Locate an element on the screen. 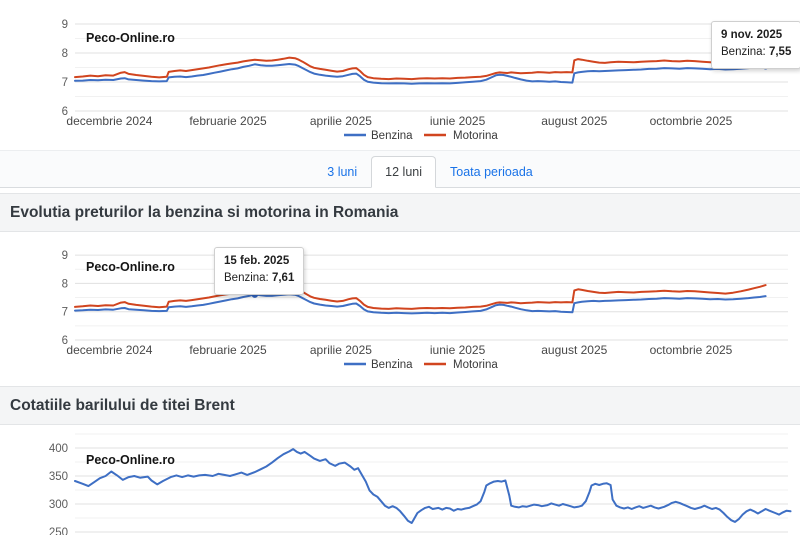  tooltip-value-row: Benzina: 7,55 is located at coordinates (756, 52).